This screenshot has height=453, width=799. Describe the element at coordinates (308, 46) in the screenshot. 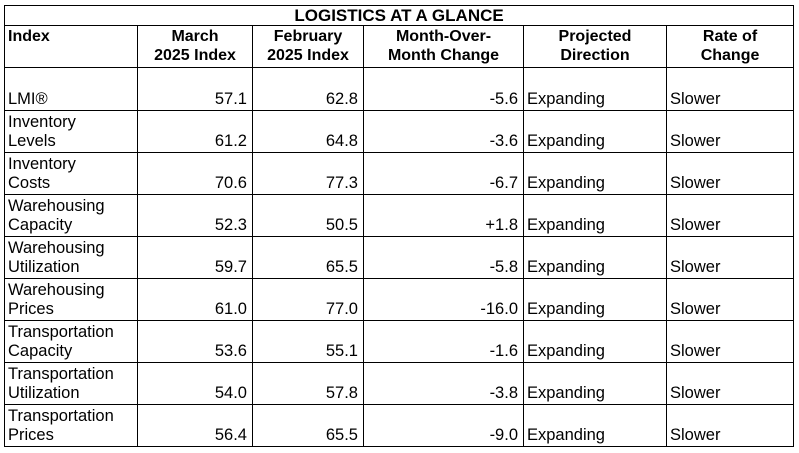

I see `header-february: February 2025 Index` at that location.